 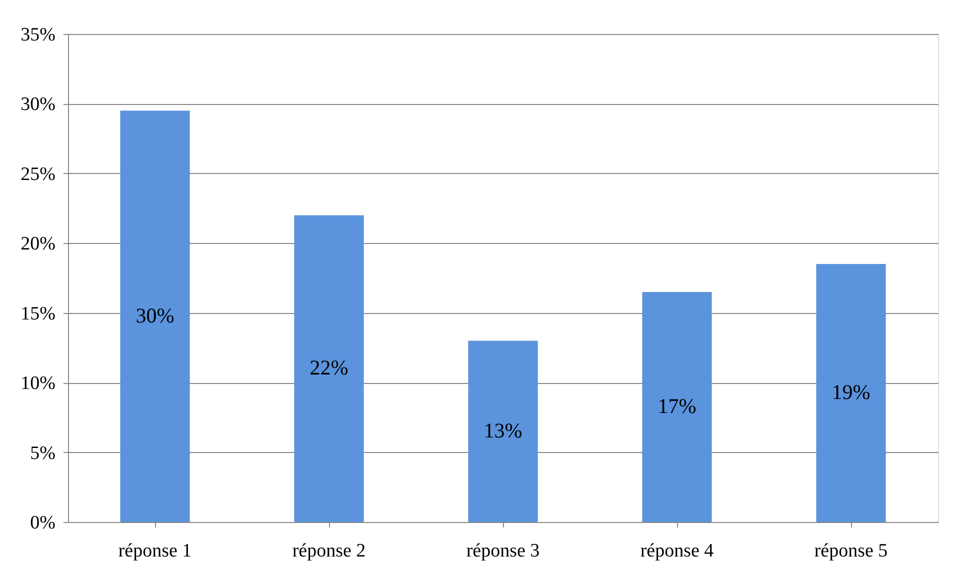 What do you see at coordinates (329, 551) in the screenshot?
I see `x-tick-label: réponse 2` at bounding box center [329, 551].